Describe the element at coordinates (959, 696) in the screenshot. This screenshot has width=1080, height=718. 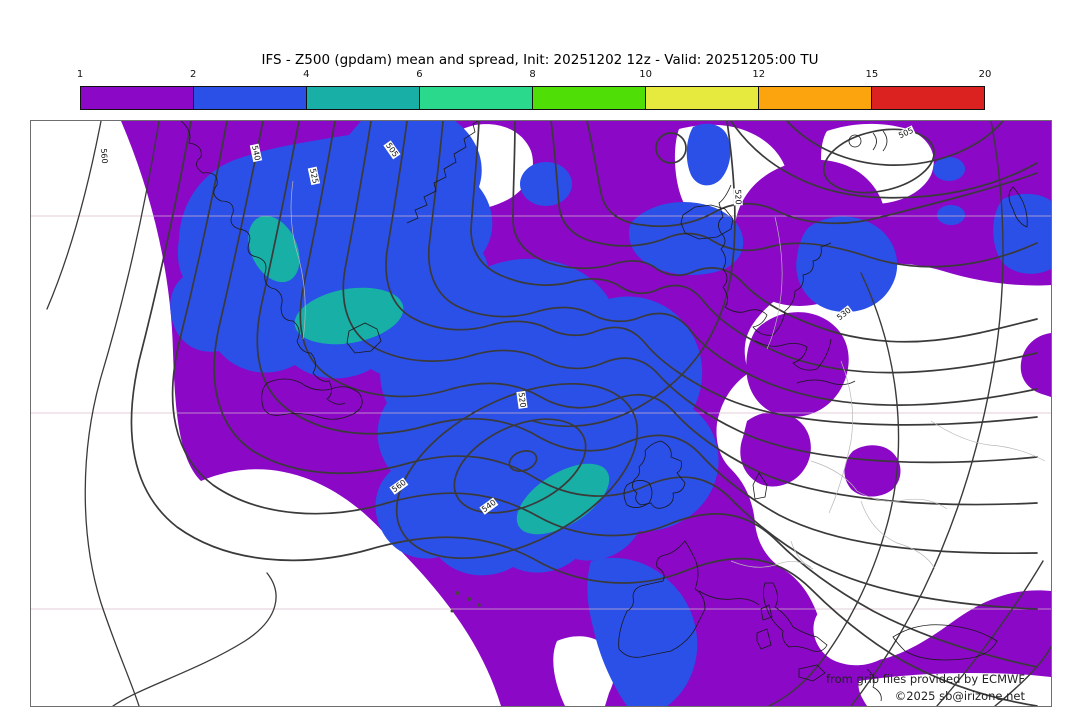
I see `credit-copyright: ©2025 sb@irizone.net` at that location.